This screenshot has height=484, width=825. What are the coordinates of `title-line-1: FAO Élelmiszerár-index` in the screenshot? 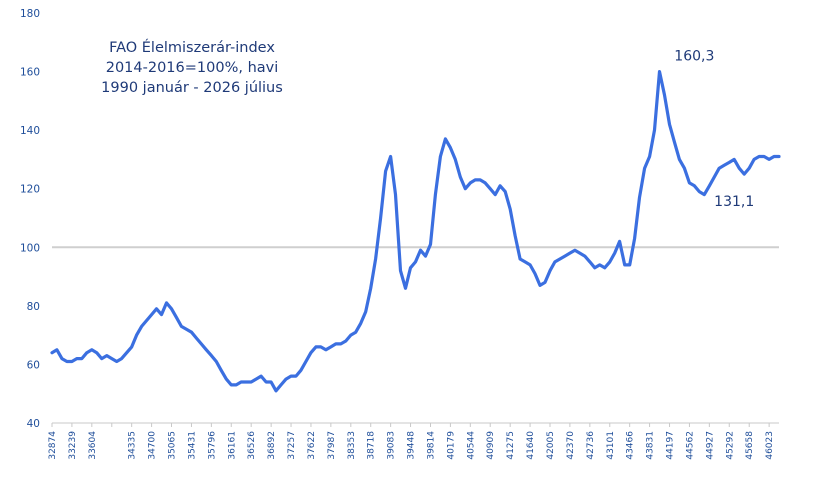 It's located at (192, 47).